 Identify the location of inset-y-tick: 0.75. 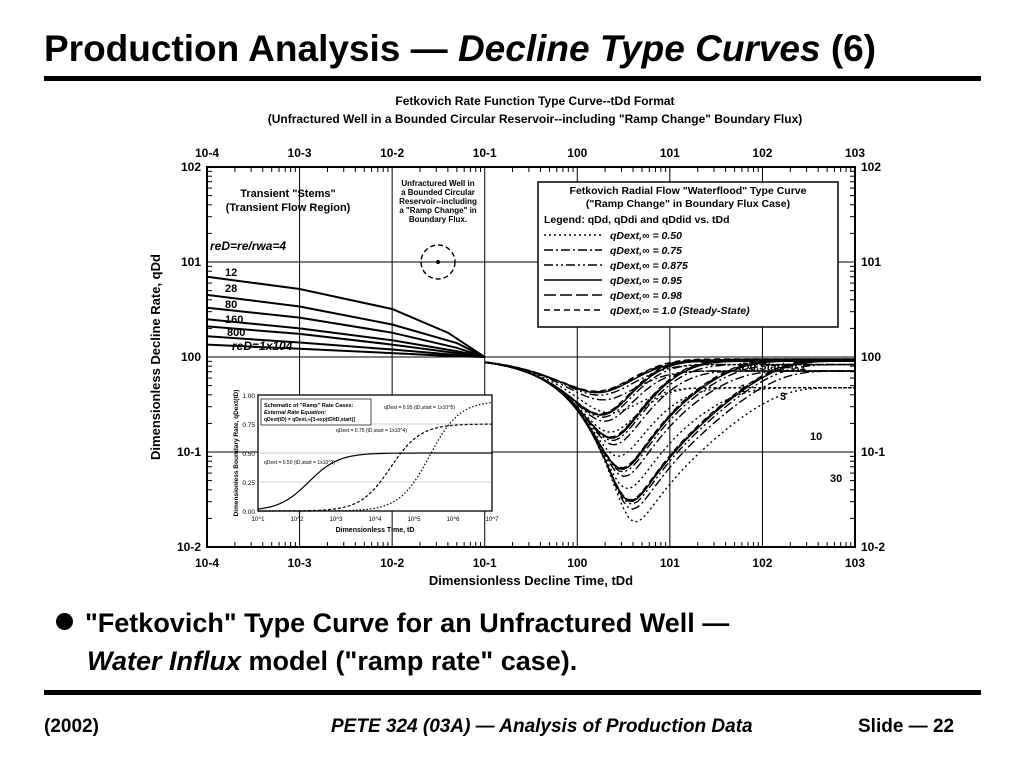
(248, 425).